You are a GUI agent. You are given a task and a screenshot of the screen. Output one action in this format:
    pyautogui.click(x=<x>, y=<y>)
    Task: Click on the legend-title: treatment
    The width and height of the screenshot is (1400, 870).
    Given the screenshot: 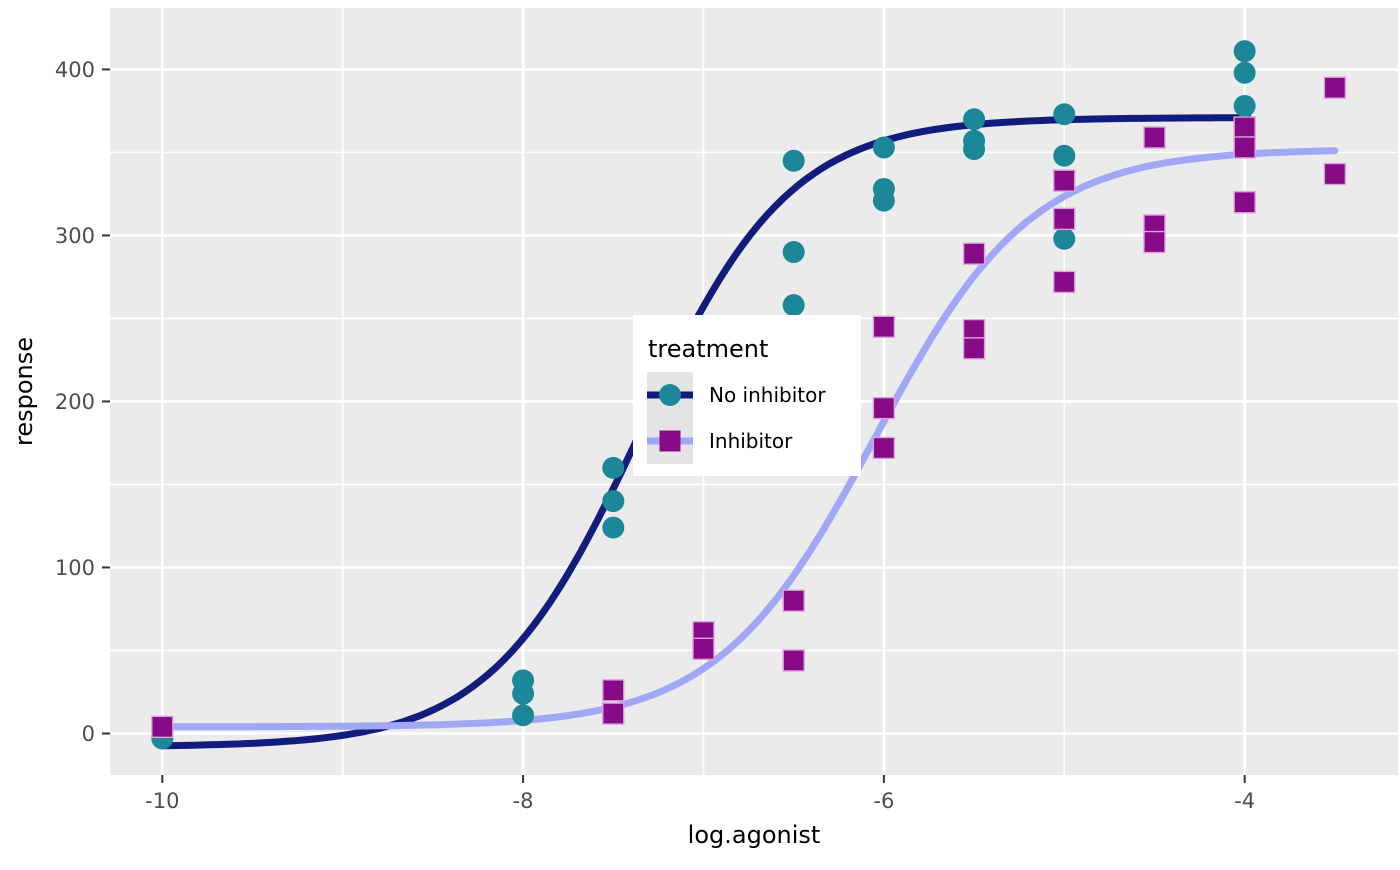 What is the action you would take?
    pyautogui.click(x=708, y=349)
    